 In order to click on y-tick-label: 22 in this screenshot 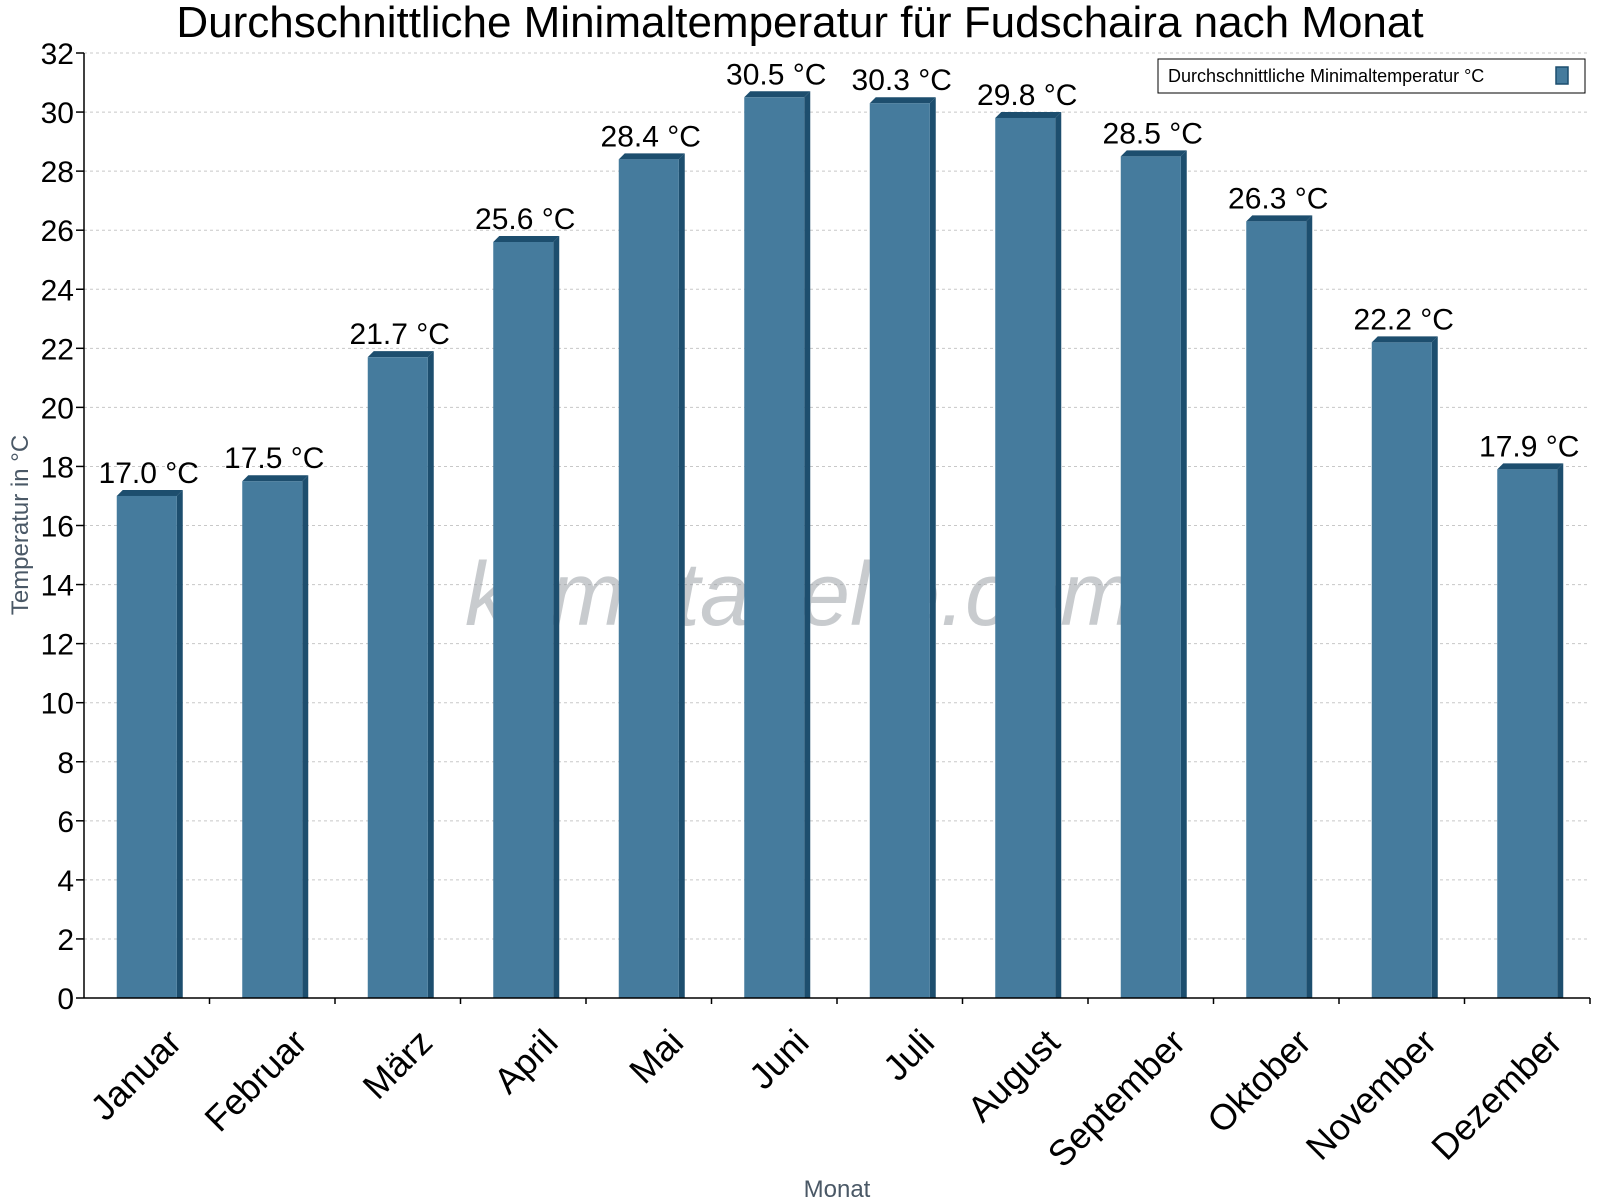, I will do `click(57, 349)`.